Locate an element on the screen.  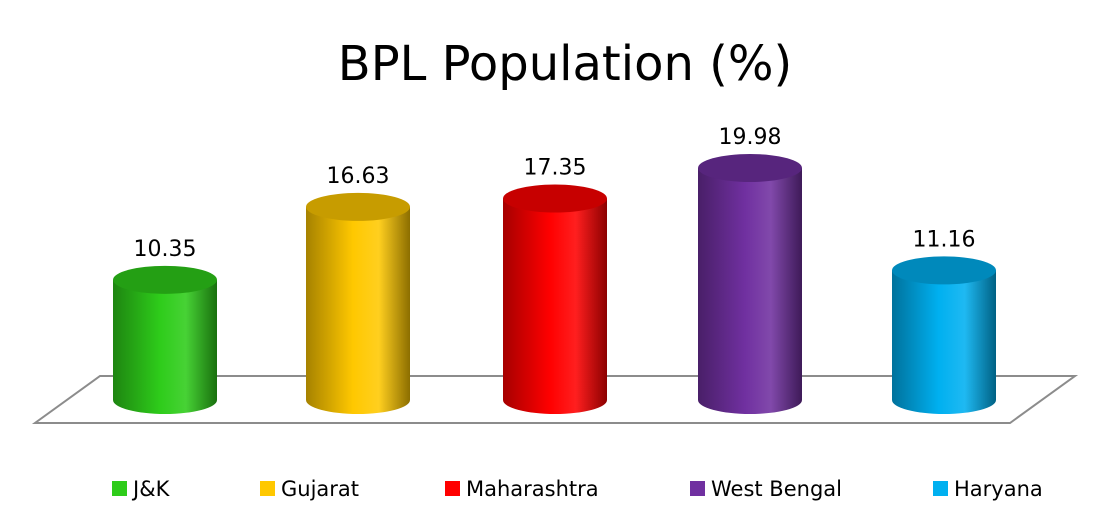
legend-item: J&K is located at coordinates (141, 489).